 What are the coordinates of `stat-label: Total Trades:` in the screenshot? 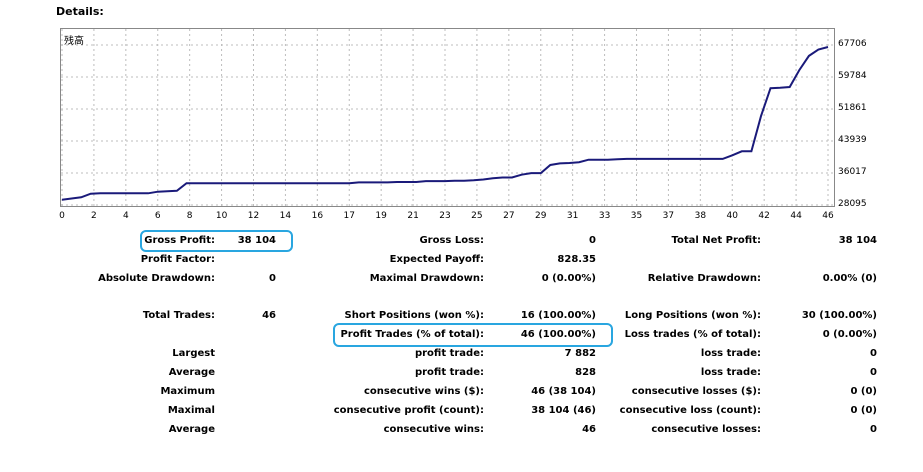 It's located at (178, 315).